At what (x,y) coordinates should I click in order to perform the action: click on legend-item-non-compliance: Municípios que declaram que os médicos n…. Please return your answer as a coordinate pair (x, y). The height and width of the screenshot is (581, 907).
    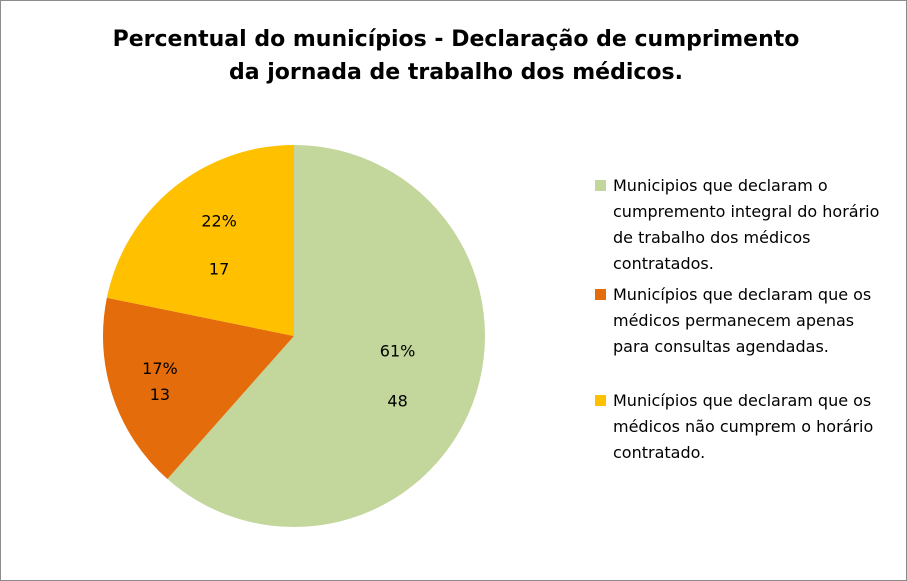
    Looking at the image, I should click on (745, 427).